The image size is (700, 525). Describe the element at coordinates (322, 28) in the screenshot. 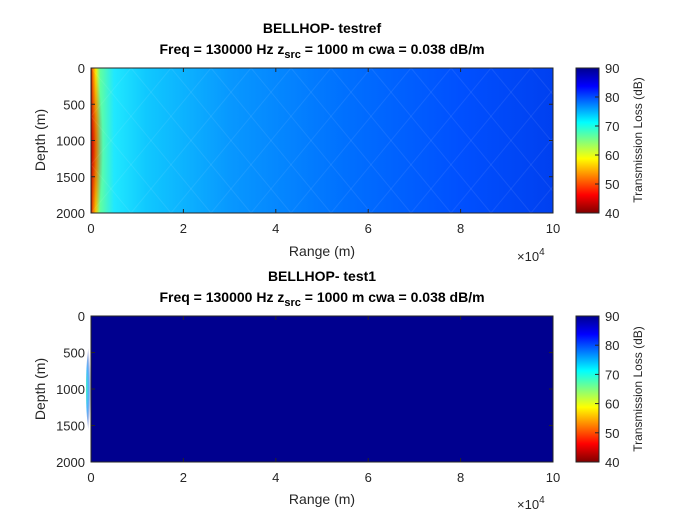

I see `chart-title: BELLHOP- testref` at that location.